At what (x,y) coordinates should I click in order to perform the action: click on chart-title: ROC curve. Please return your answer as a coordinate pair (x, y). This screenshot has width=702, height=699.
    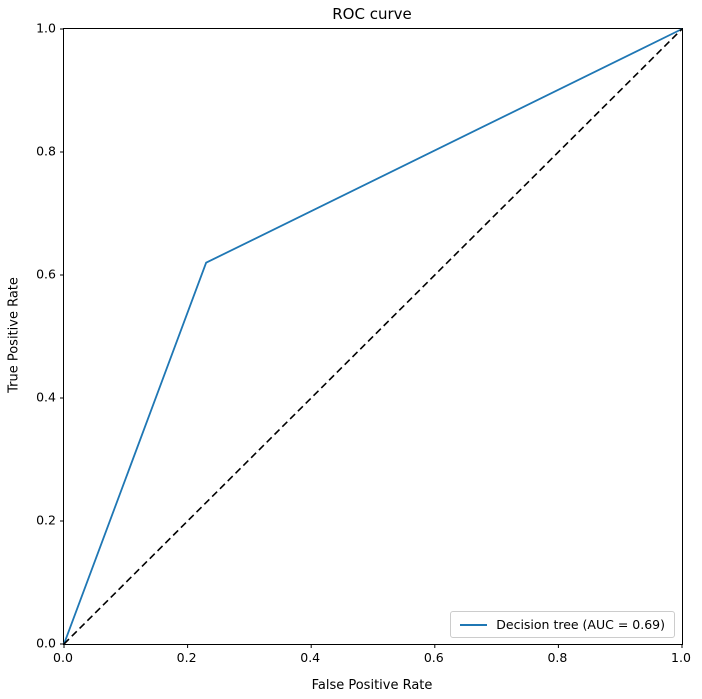
    Looking at the image, I should click on (372, 14).